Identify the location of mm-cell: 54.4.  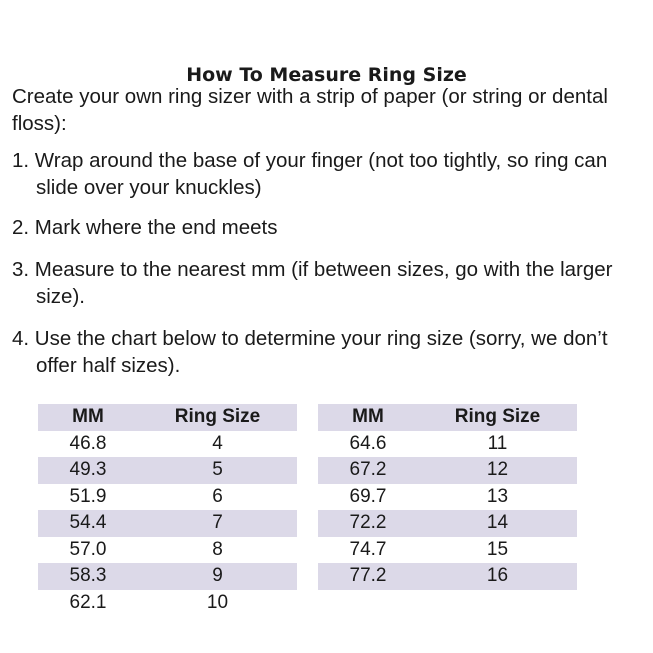
(88, 523).